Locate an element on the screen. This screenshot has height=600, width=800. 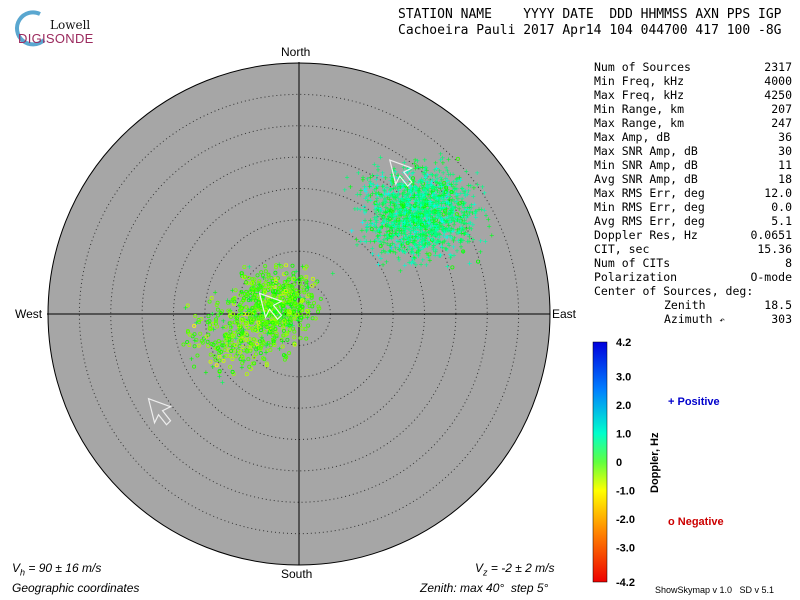
stat-label: Num of CITs is located at coordinates (632, 263).